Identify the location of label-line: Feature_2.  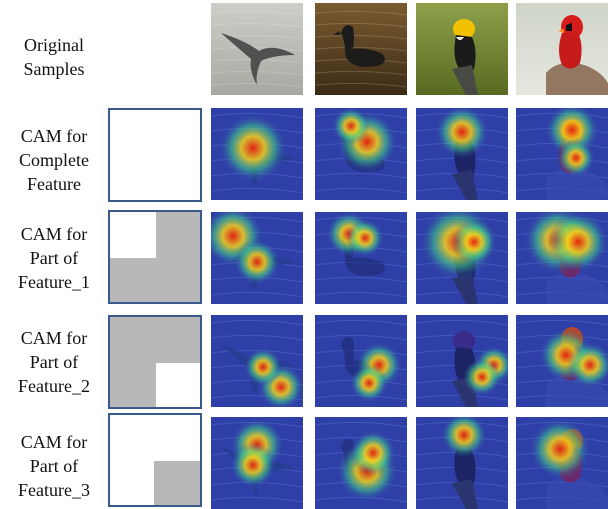
(54, 386).